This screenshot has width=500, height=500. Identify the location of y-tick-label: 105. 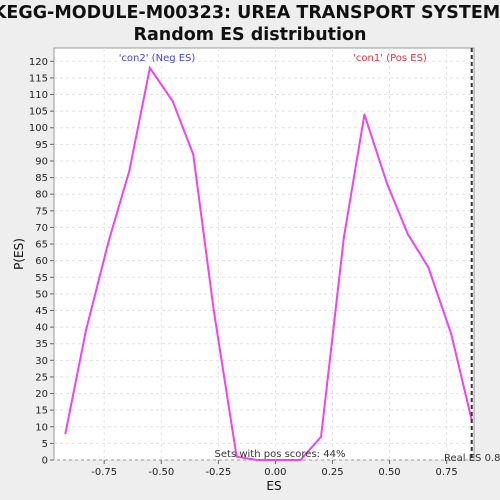
(38, 112).